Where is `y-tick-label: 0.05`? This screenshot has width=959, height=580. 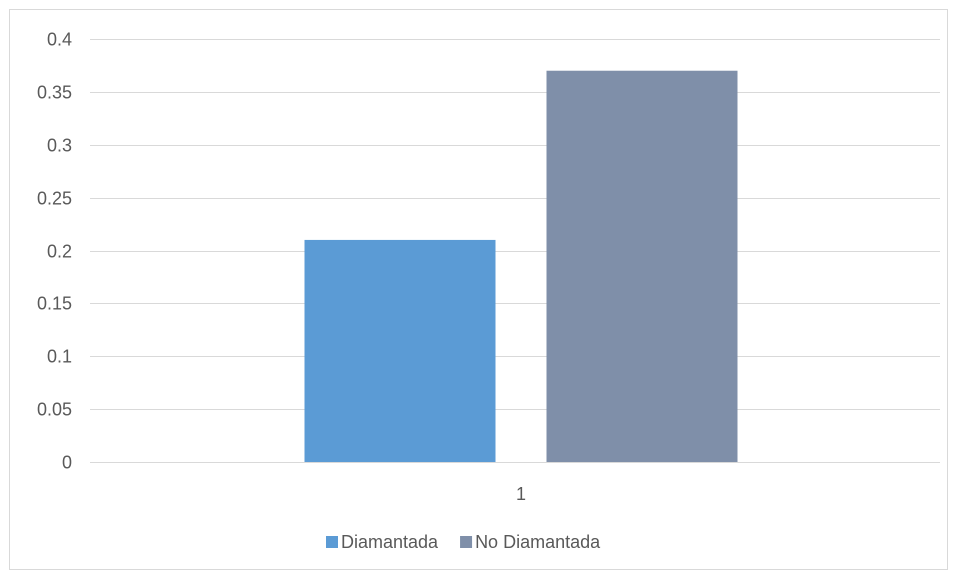 y-tick-label: 0.05 is located at coordinates (54, 410).